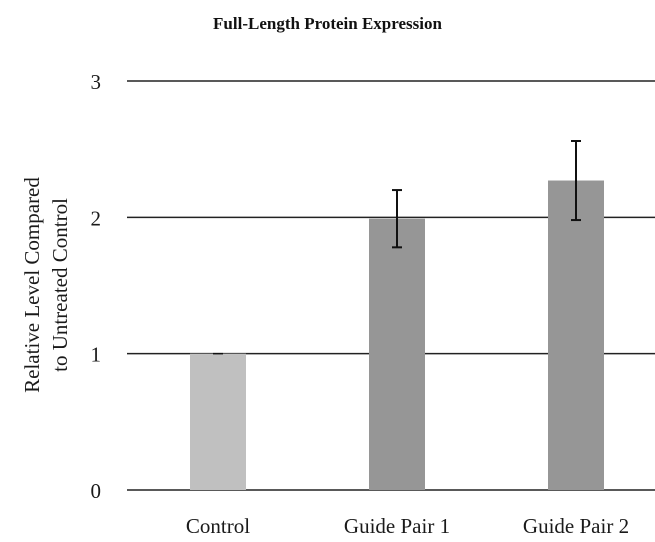 The image size is (655, 542). I want to click on y-axis-label-line: to Untreated Control, so click(60, 285).